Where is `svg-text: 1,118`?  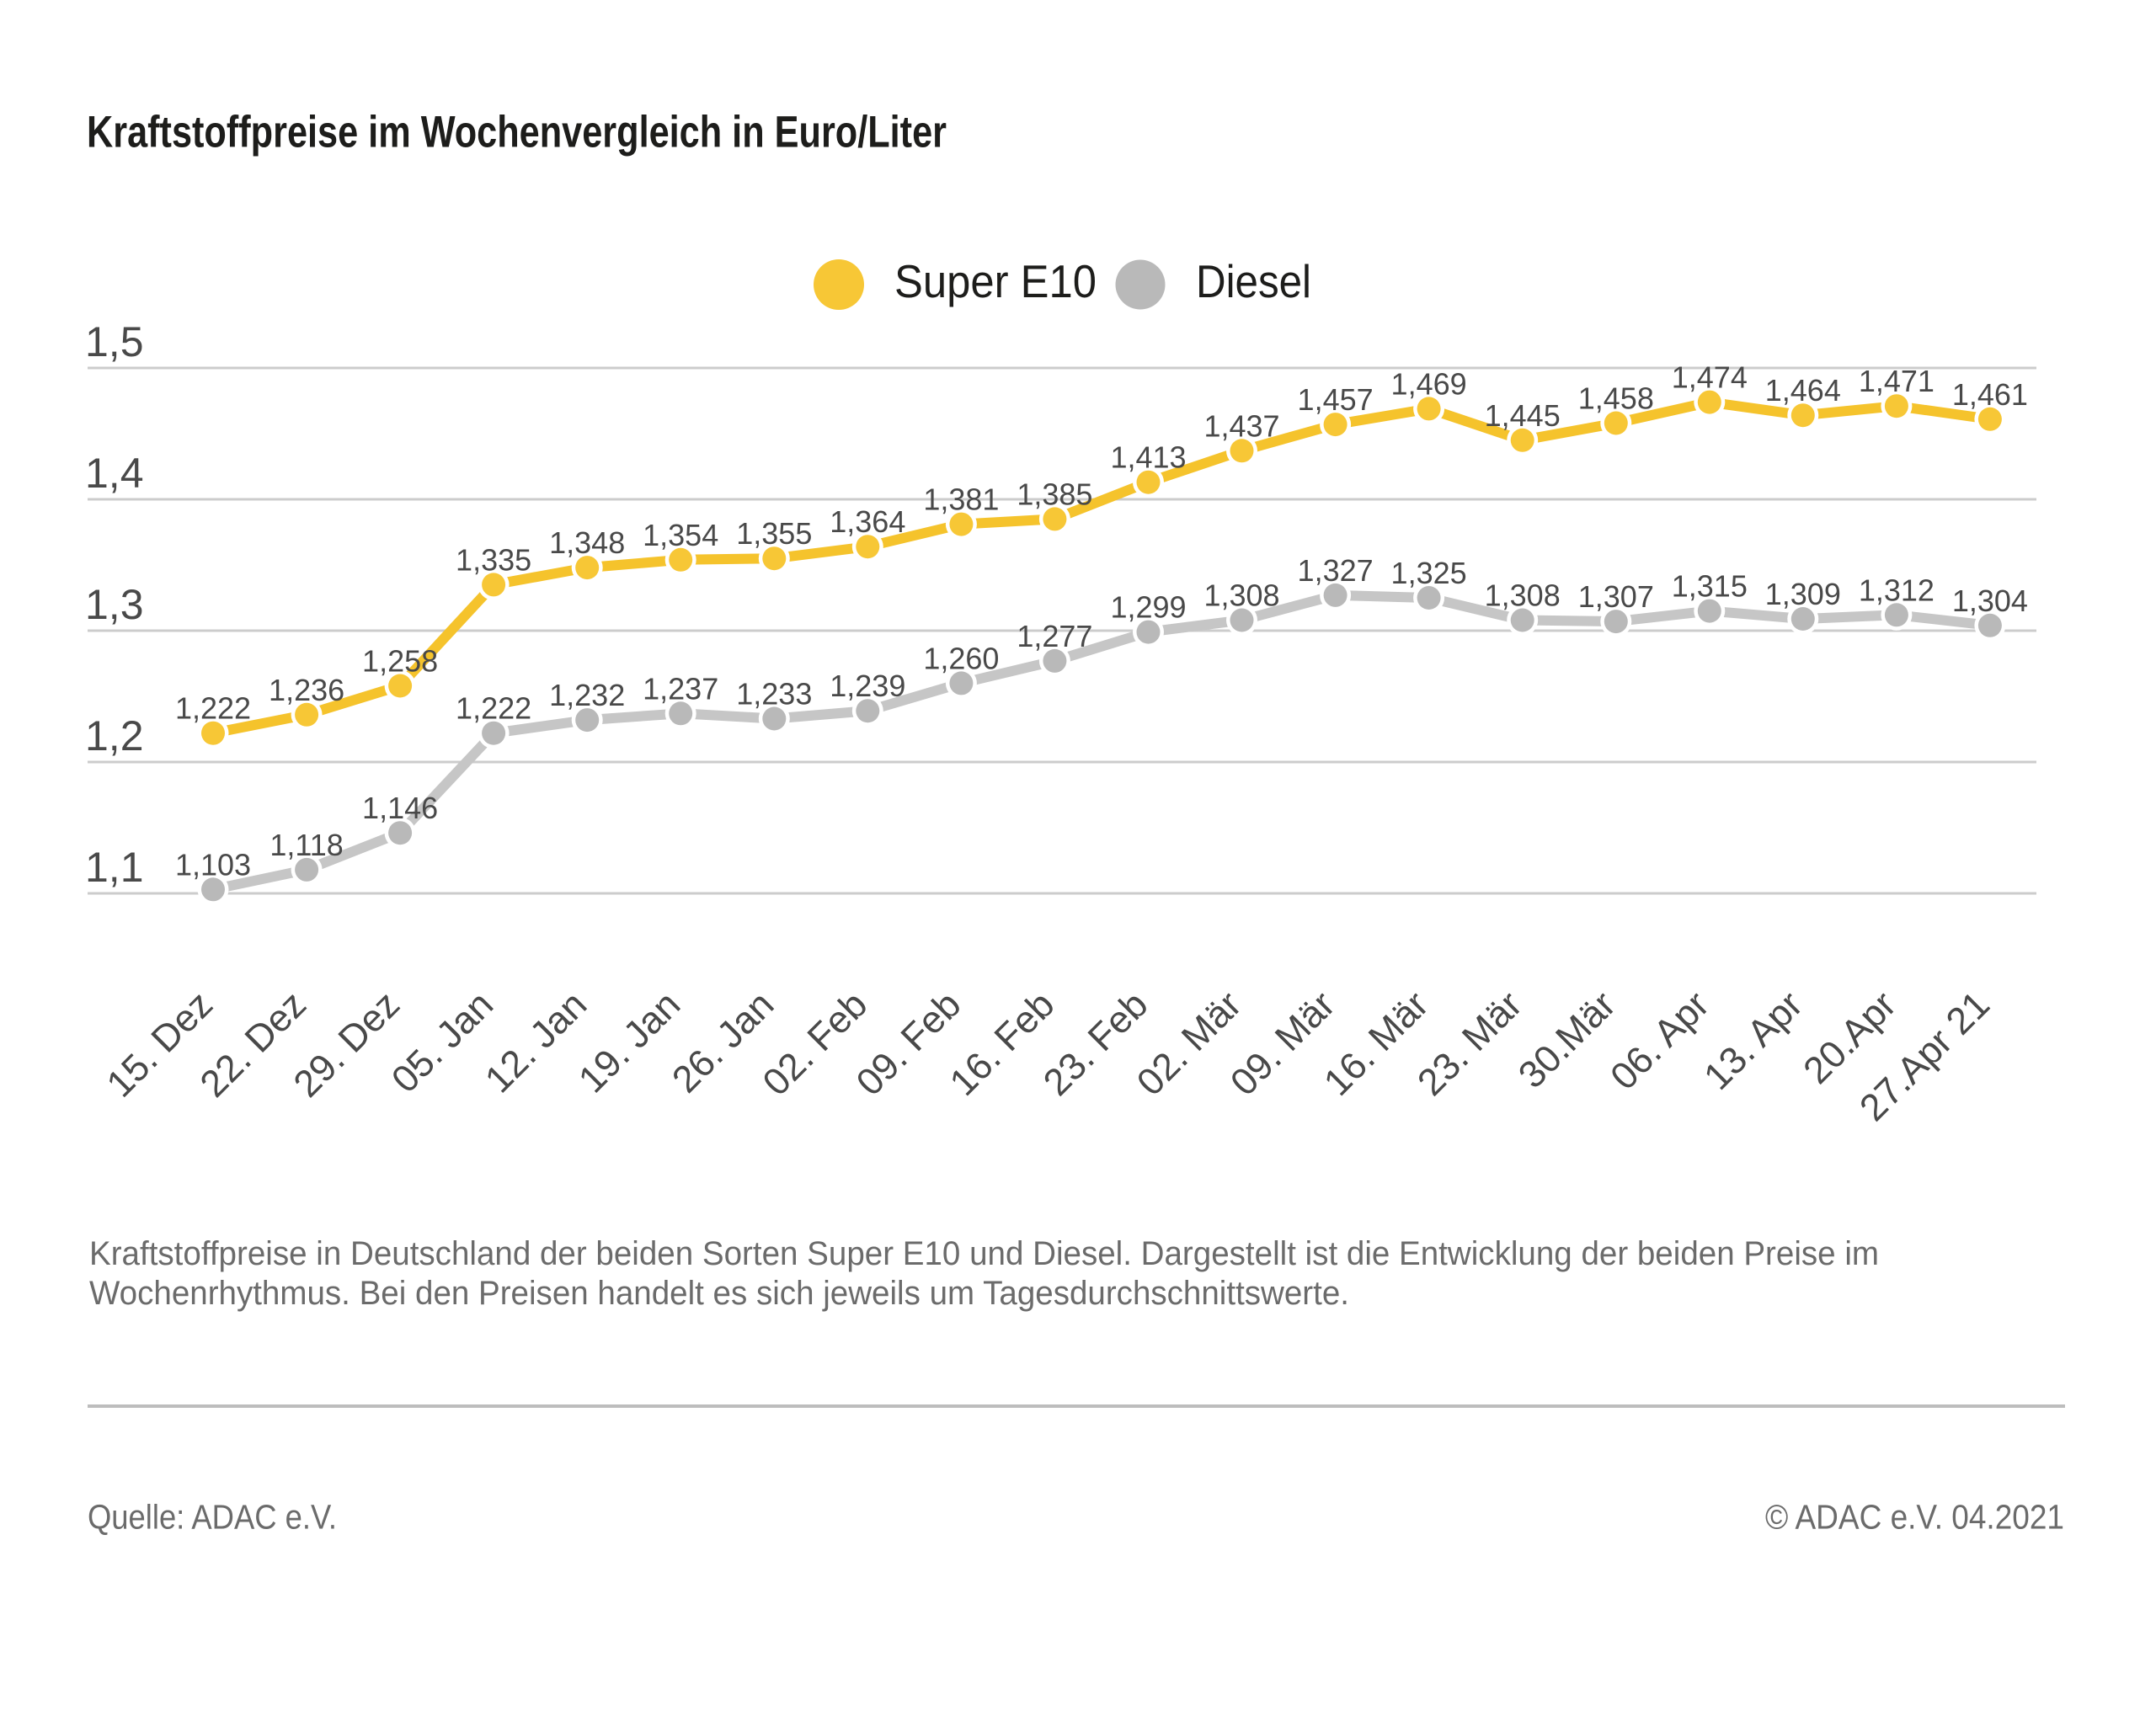 svg-text: 1,118 is located at coordinates (306, 845).